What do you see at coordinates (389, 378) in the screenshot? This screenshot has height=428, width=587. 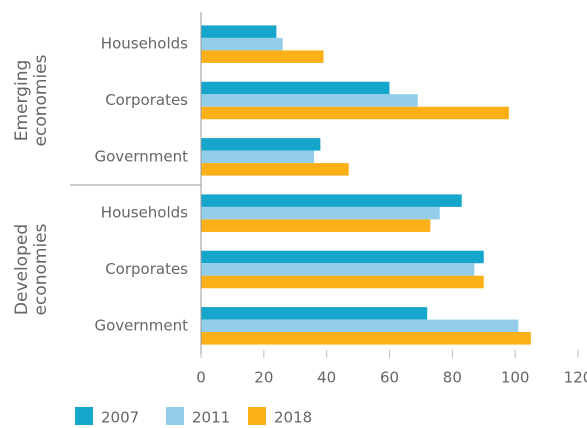 I see `x-tick-label: 60` at bounding box center [389, 378].